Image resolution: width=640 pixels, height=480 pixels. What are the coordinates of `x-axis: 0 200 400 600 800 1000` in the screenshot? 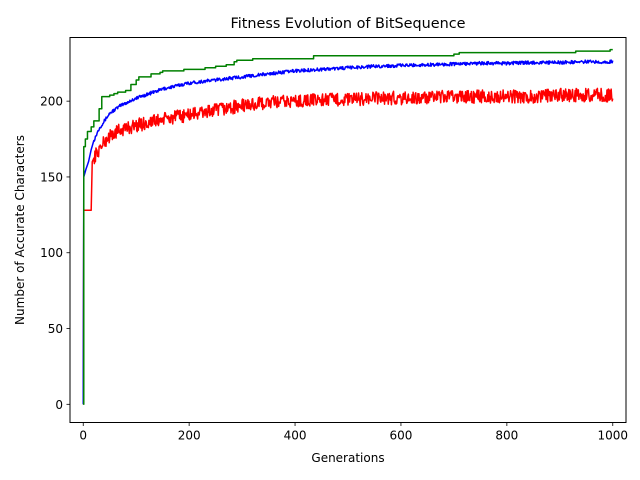 It's located at (353, 432).